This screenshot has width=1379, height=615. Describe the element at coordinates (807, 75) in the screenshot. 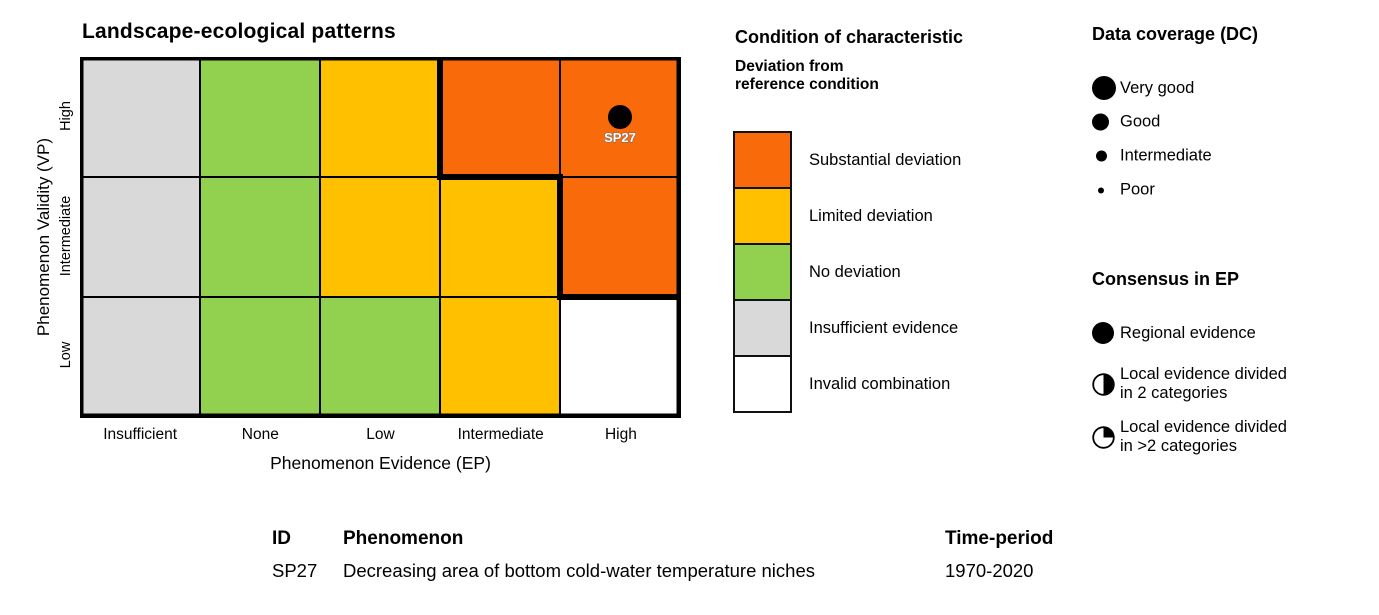

I see `condition-legend-subtitle: Deviation from reference condition` at that location.